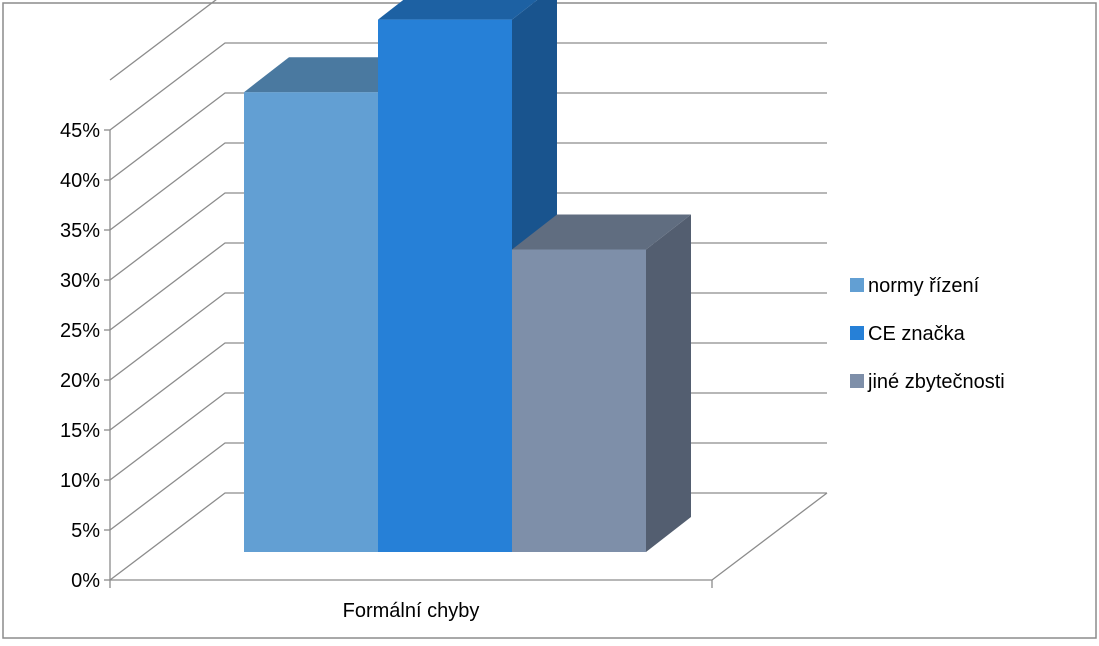 The width and height of the screenshot is (1099, 646). What do you see at coordinates (668, 383) in the screenshot?
I see `bar-side` at bounding box center [668, 383].